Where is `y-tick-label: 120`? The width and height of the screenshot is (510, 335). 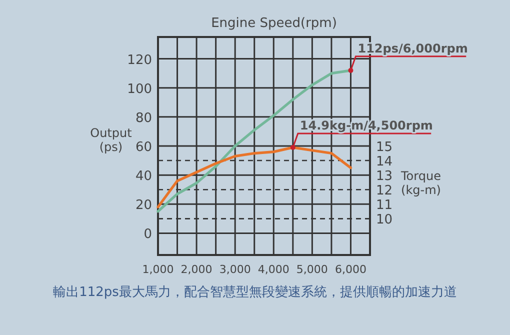 y-tick-label: 120 is located at coordinates (139, 60).